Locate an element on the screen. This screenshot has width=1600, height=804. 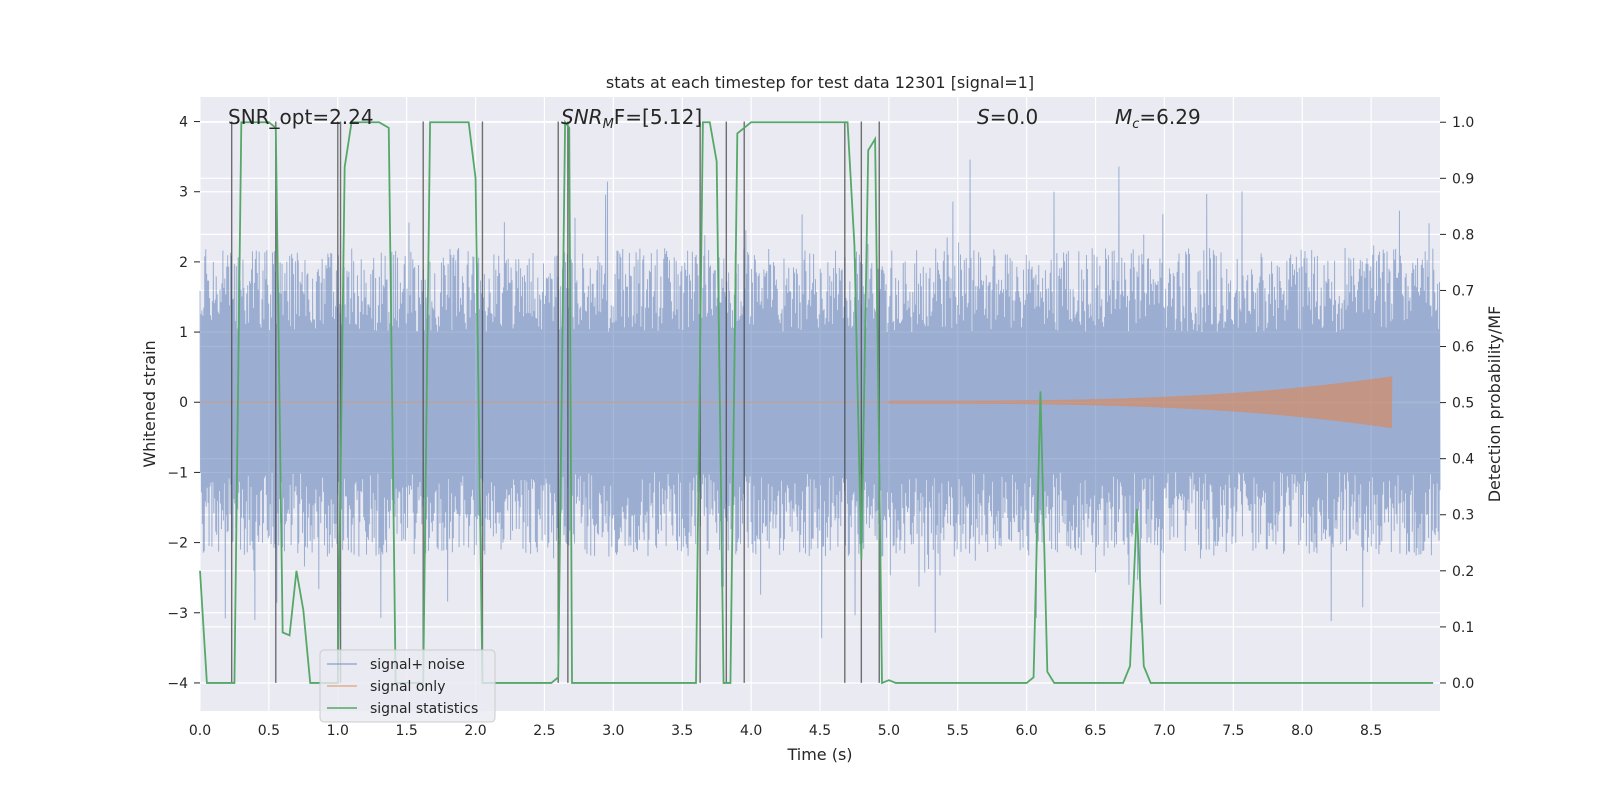
x-tick-label: 2.5 is located at coordinates (544, 731).